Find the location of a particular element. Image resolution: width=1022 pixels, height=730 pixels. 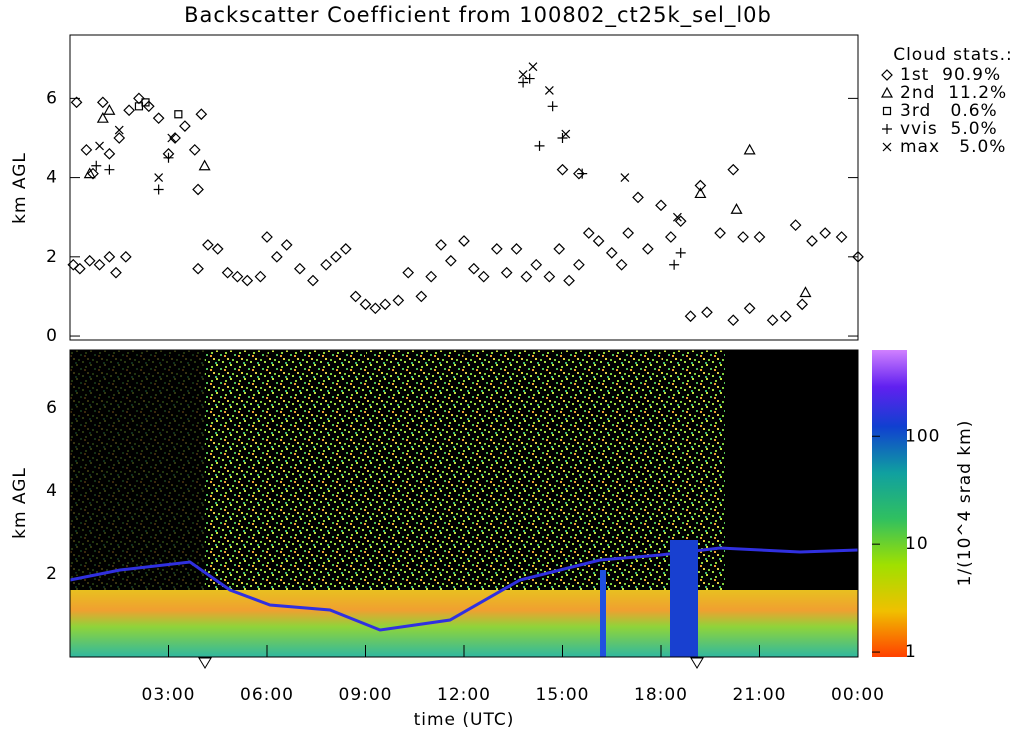

x-tick-label: 21:00 is located at coordinates (760, 695).